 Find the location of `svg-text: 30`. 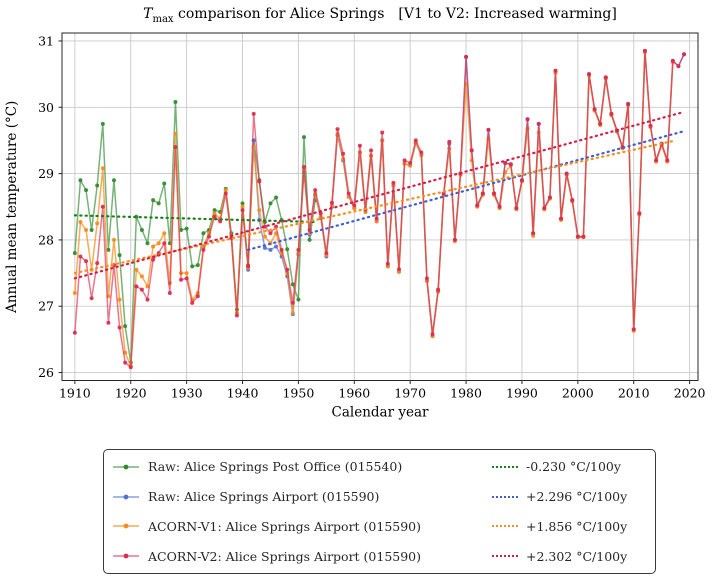

svg-text: 30 is located at coordinates (46, 107).